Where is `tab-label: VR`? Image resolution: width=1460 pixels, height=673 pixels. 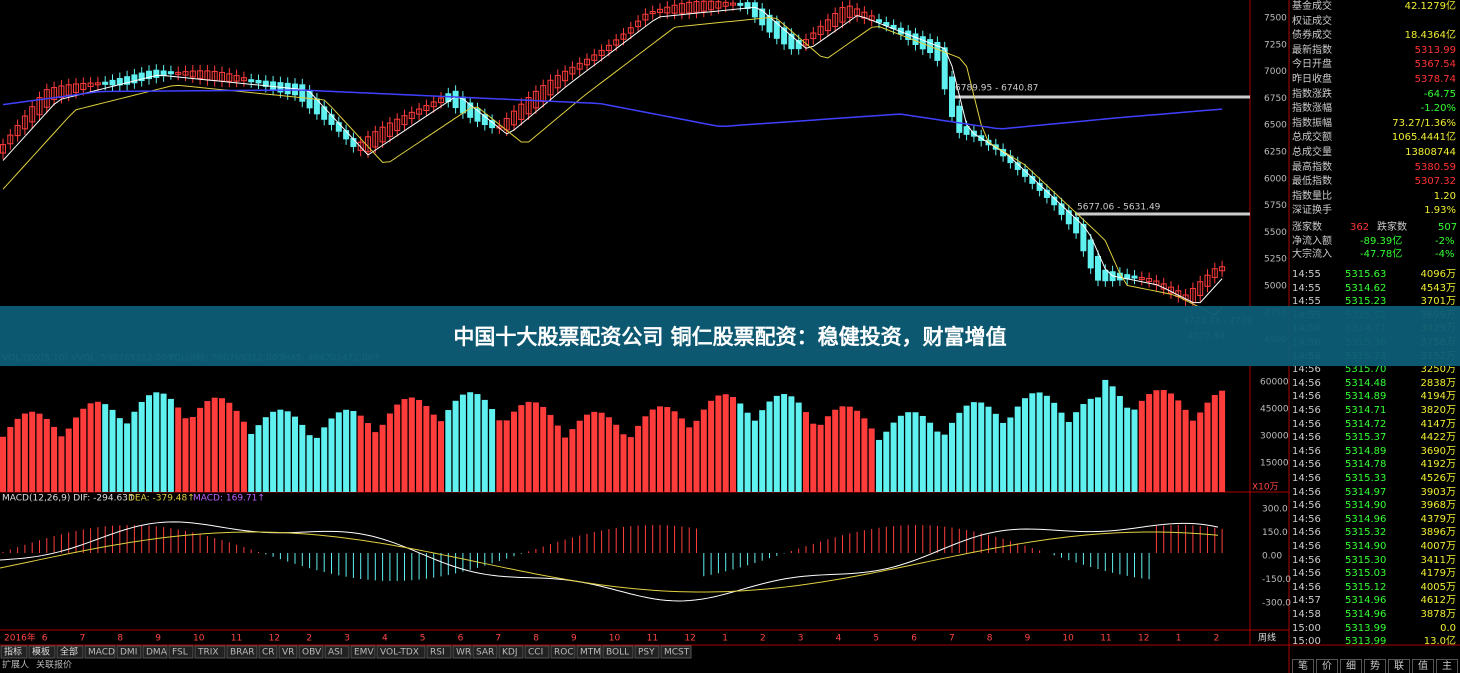 tab-label: VR is located at coordinates (288, 653).